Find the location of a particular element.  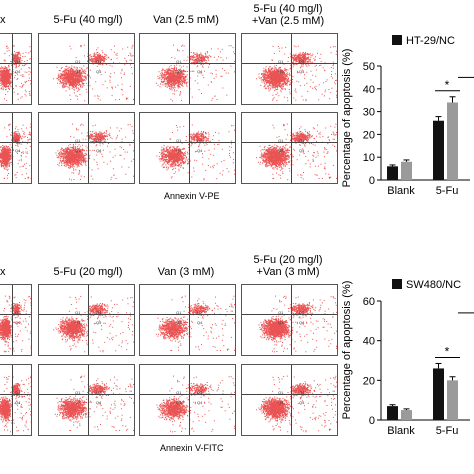

flow-panel-top-r1-c0: Q2 Q4 is located at coordinates (16, 69).